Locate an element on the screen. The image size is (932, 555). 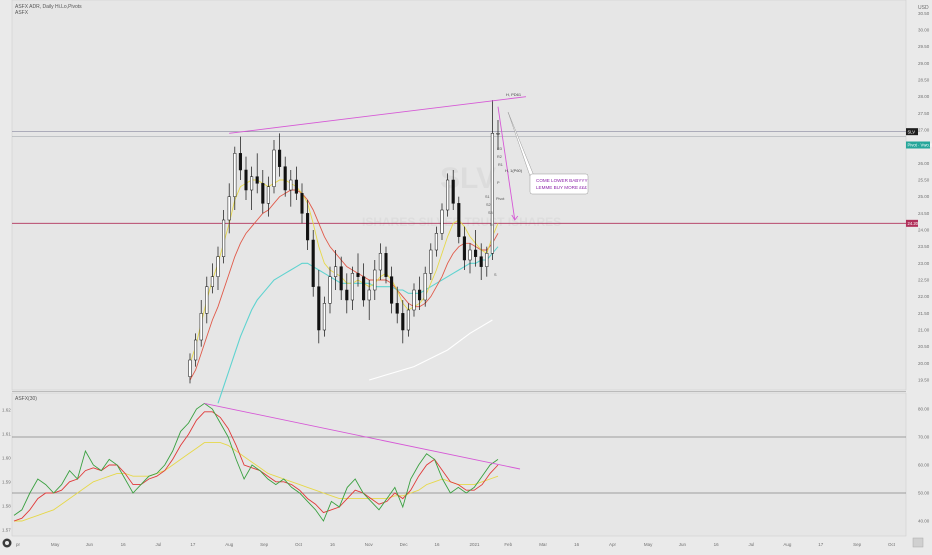
pivot-letter: S1 is located at coordinates (487, 197).